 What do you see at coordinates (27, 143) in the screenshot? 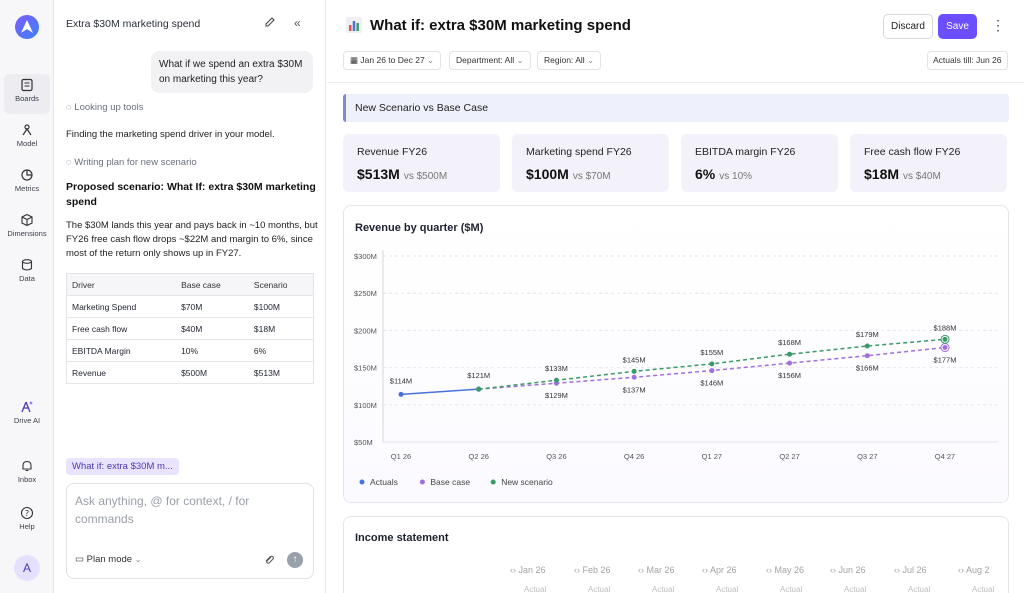
I see `rail-label: Model` at bounding box center [27, 143].